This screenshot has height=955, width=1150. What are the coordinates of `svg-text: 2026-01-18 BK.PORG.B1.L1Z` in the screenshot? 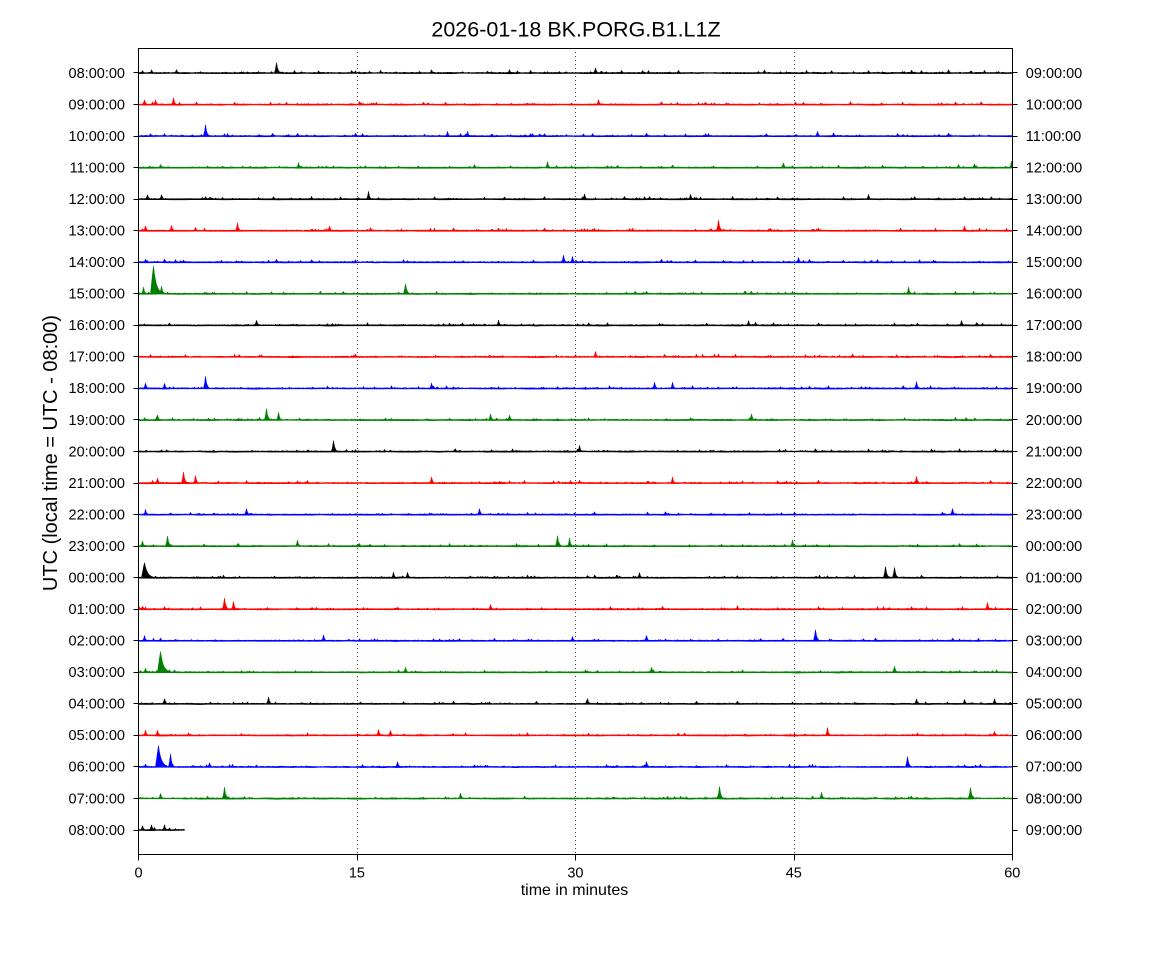 It's located at (575, 30).